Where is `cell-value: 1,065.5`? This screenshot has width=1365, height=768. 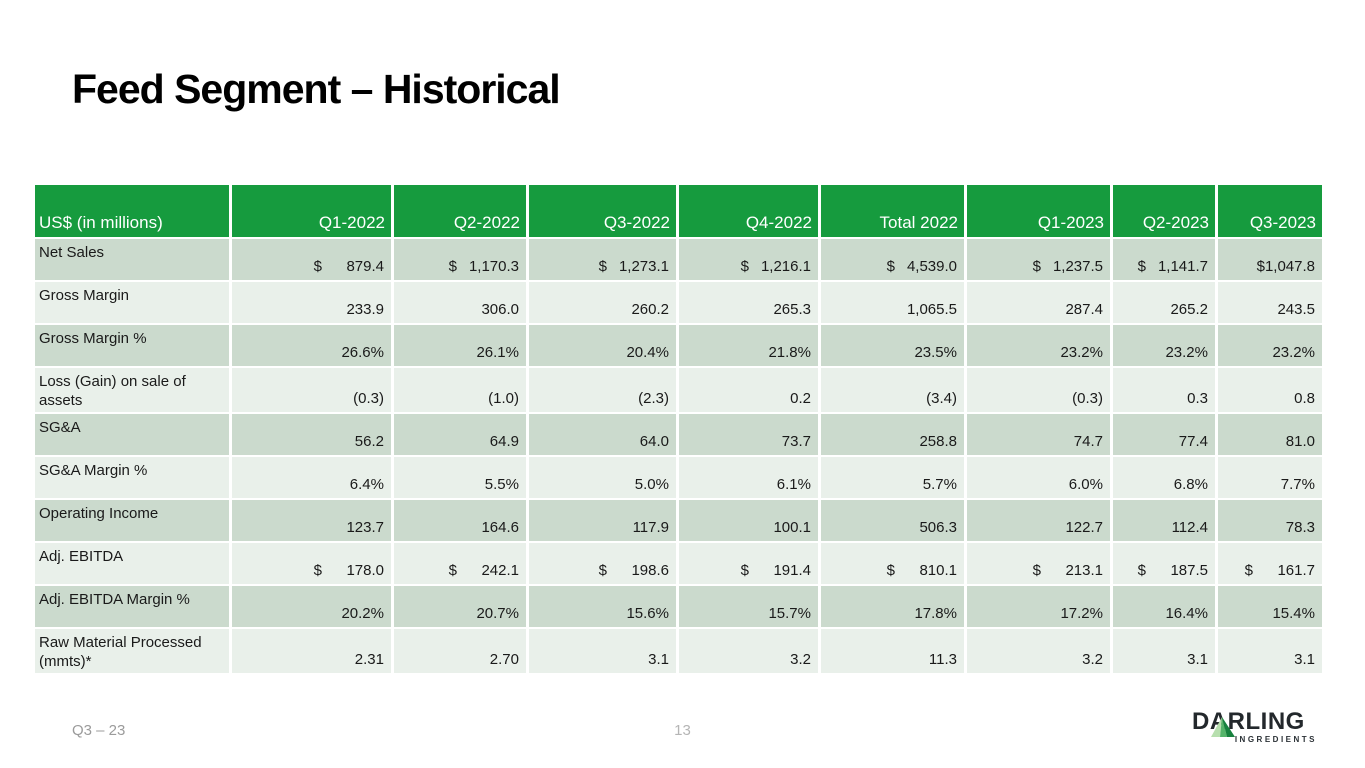 cell-value: 1,065.5 is located at coordinates (931, 309).